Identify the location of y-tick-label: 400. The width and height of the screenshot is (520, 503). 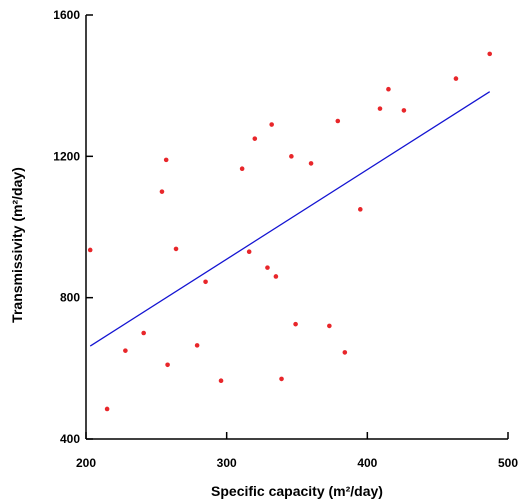
(70, 439).